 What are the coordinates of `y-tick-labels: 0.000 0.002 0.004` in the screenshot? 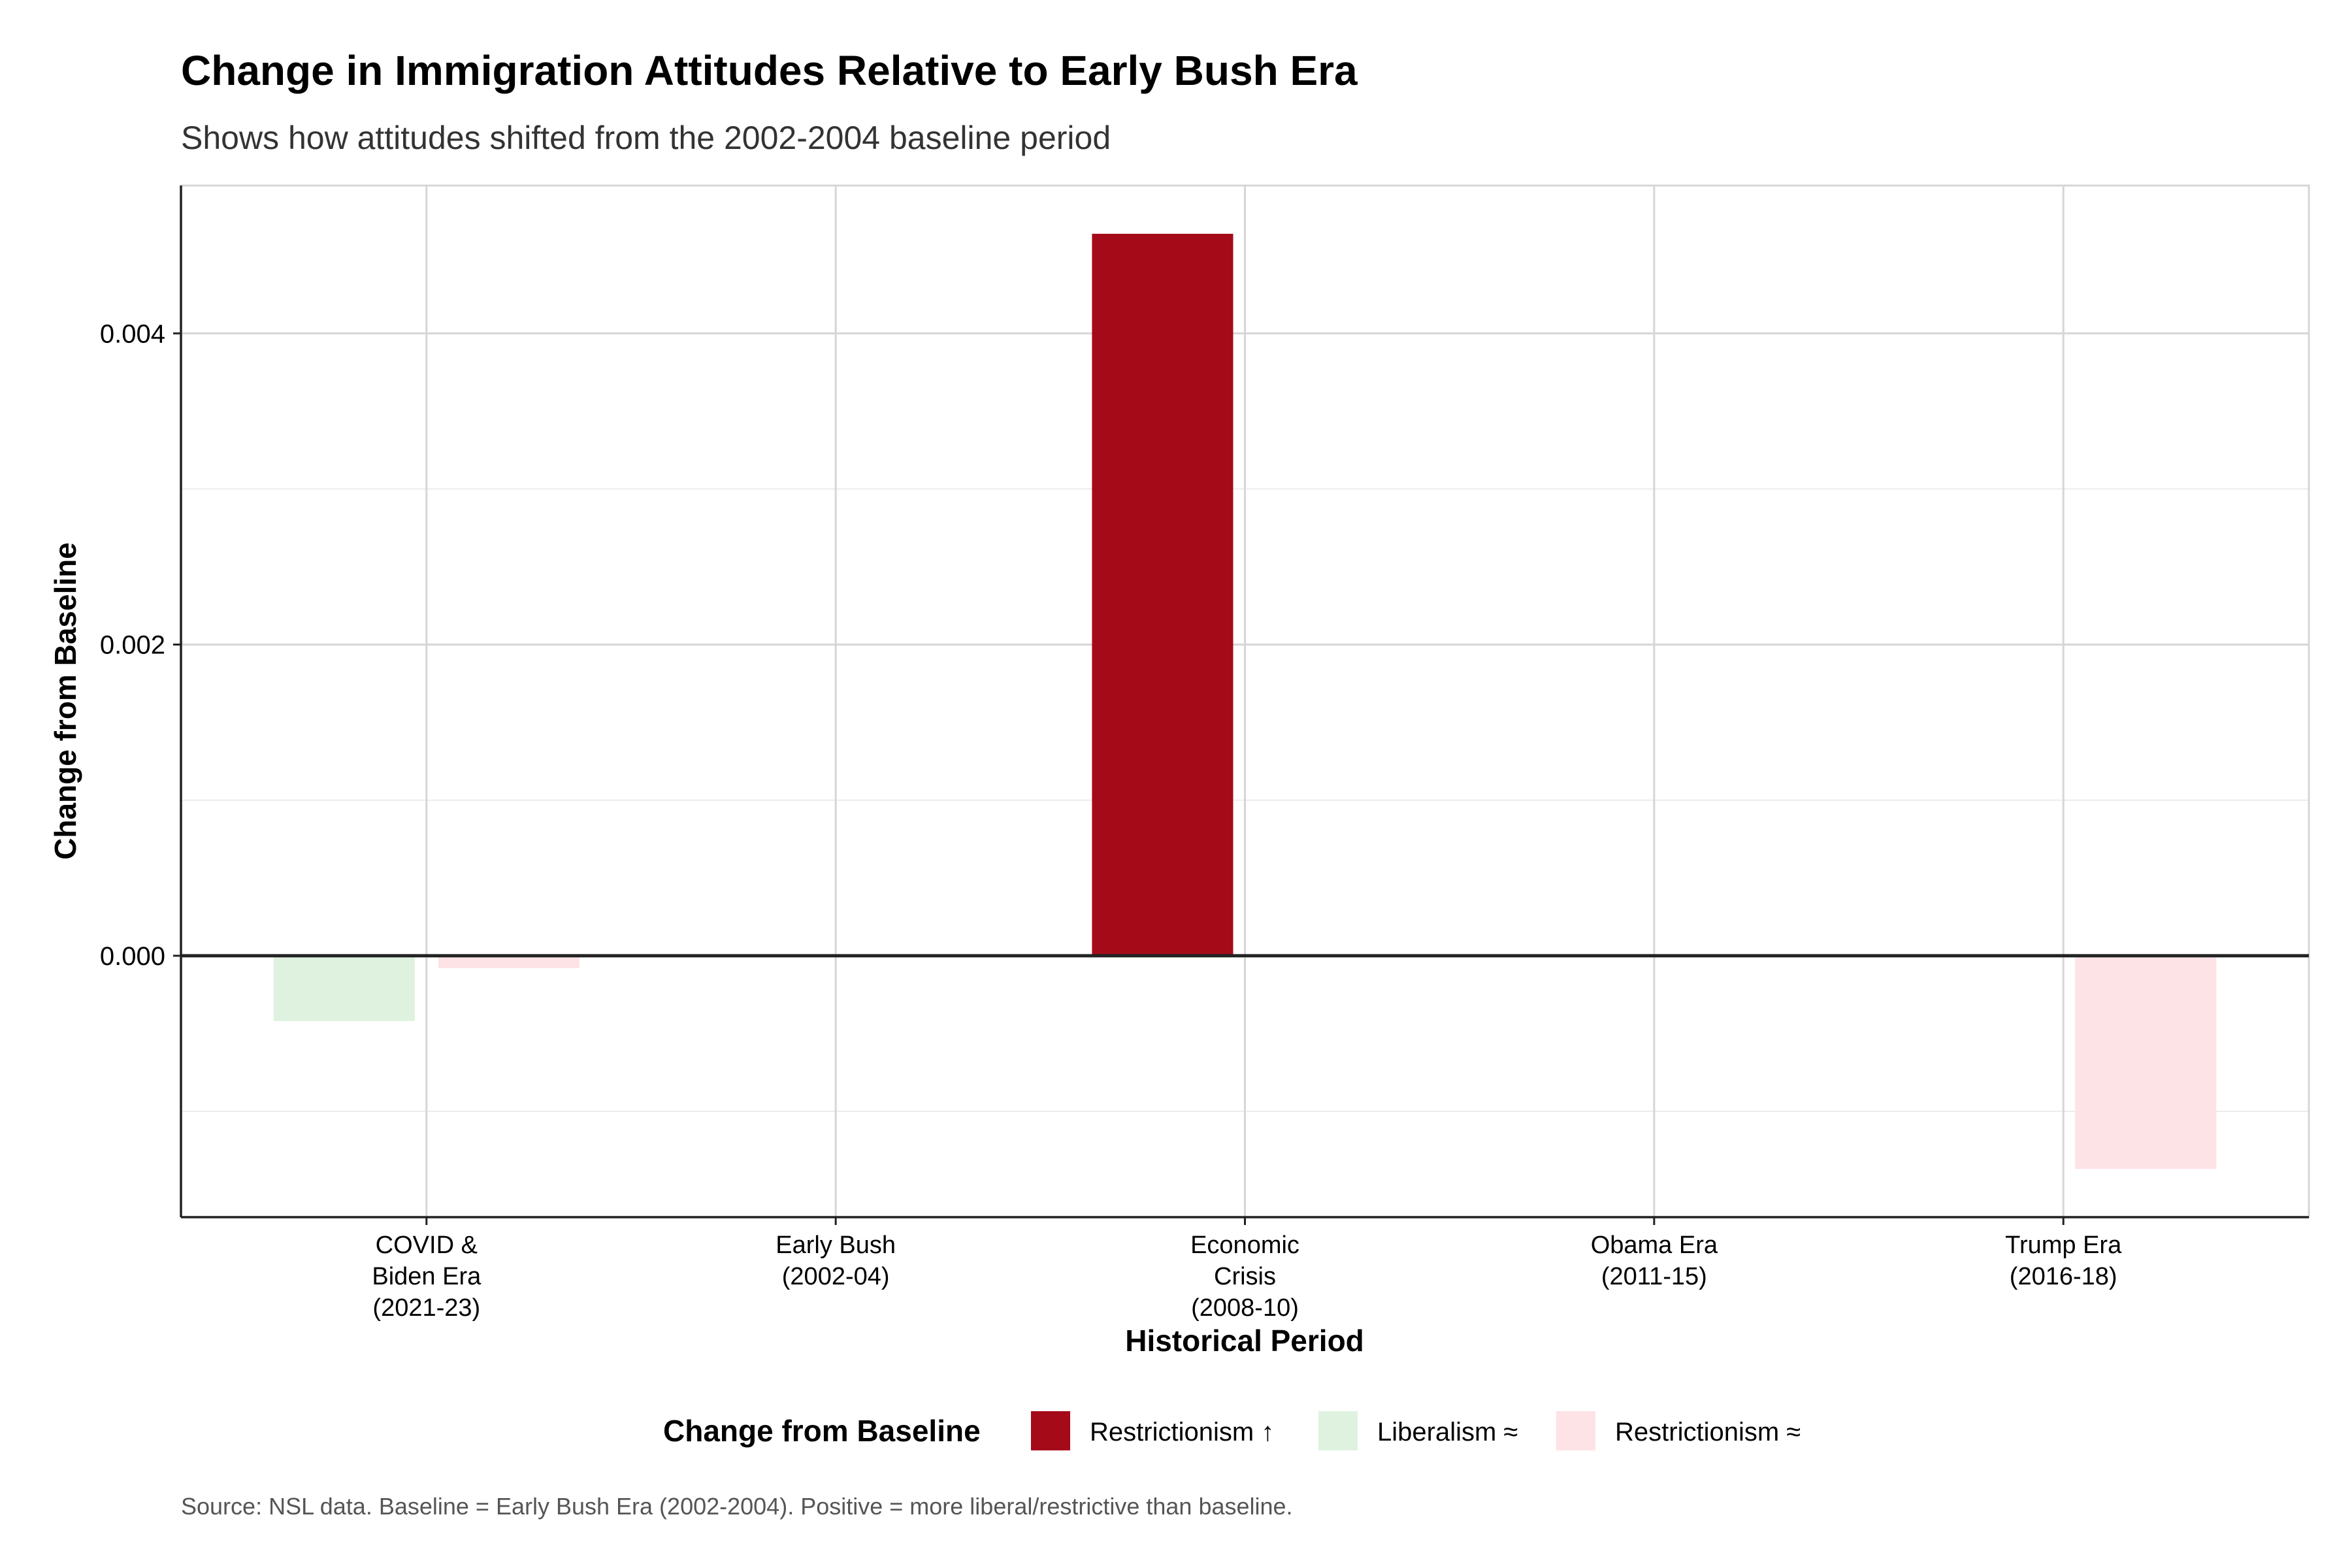 It's located at (132, 645).